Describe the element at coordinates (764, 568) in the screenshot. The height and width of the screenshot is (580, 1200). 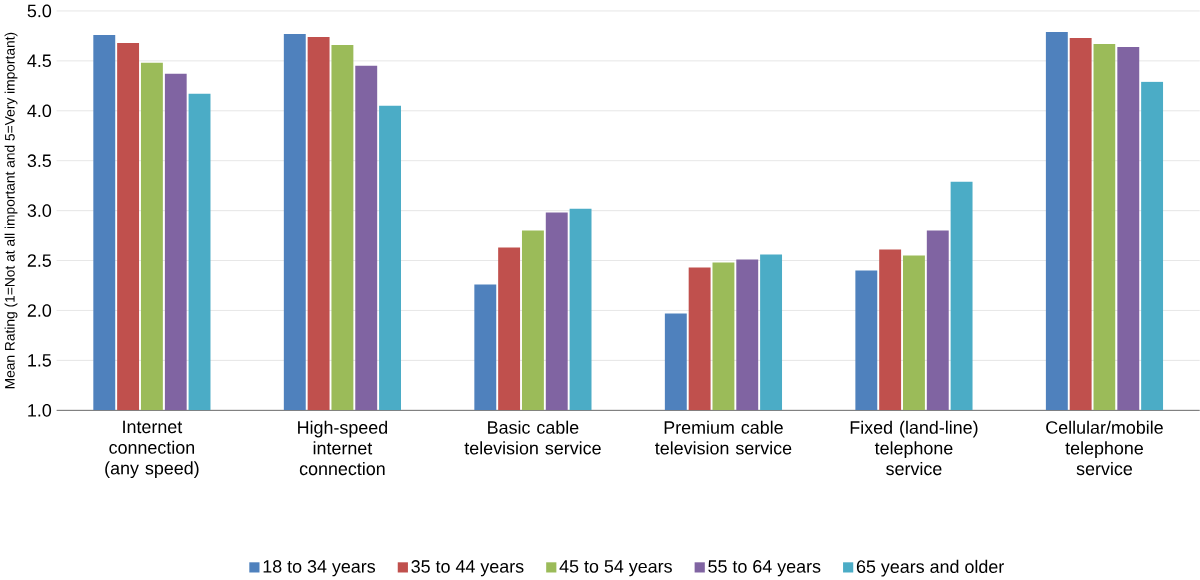
I see `legend-label: 55 to 64 years` at that location.